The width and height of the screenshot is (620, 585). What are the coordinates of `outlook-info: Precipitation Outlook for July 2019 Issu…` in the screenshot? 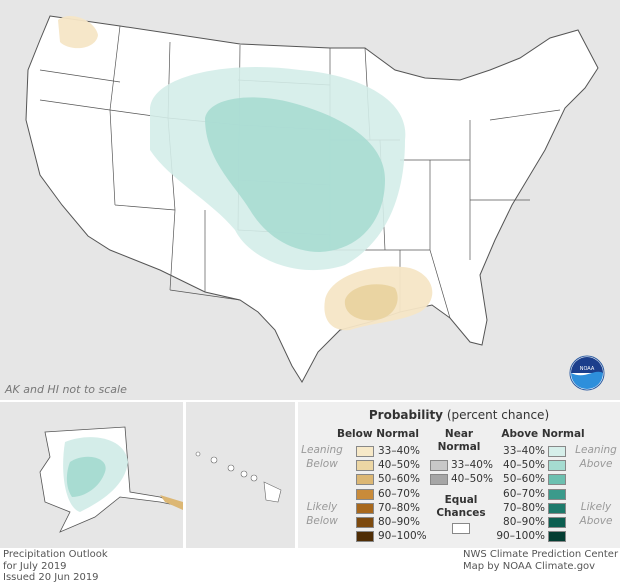 It's located at (55, 566).